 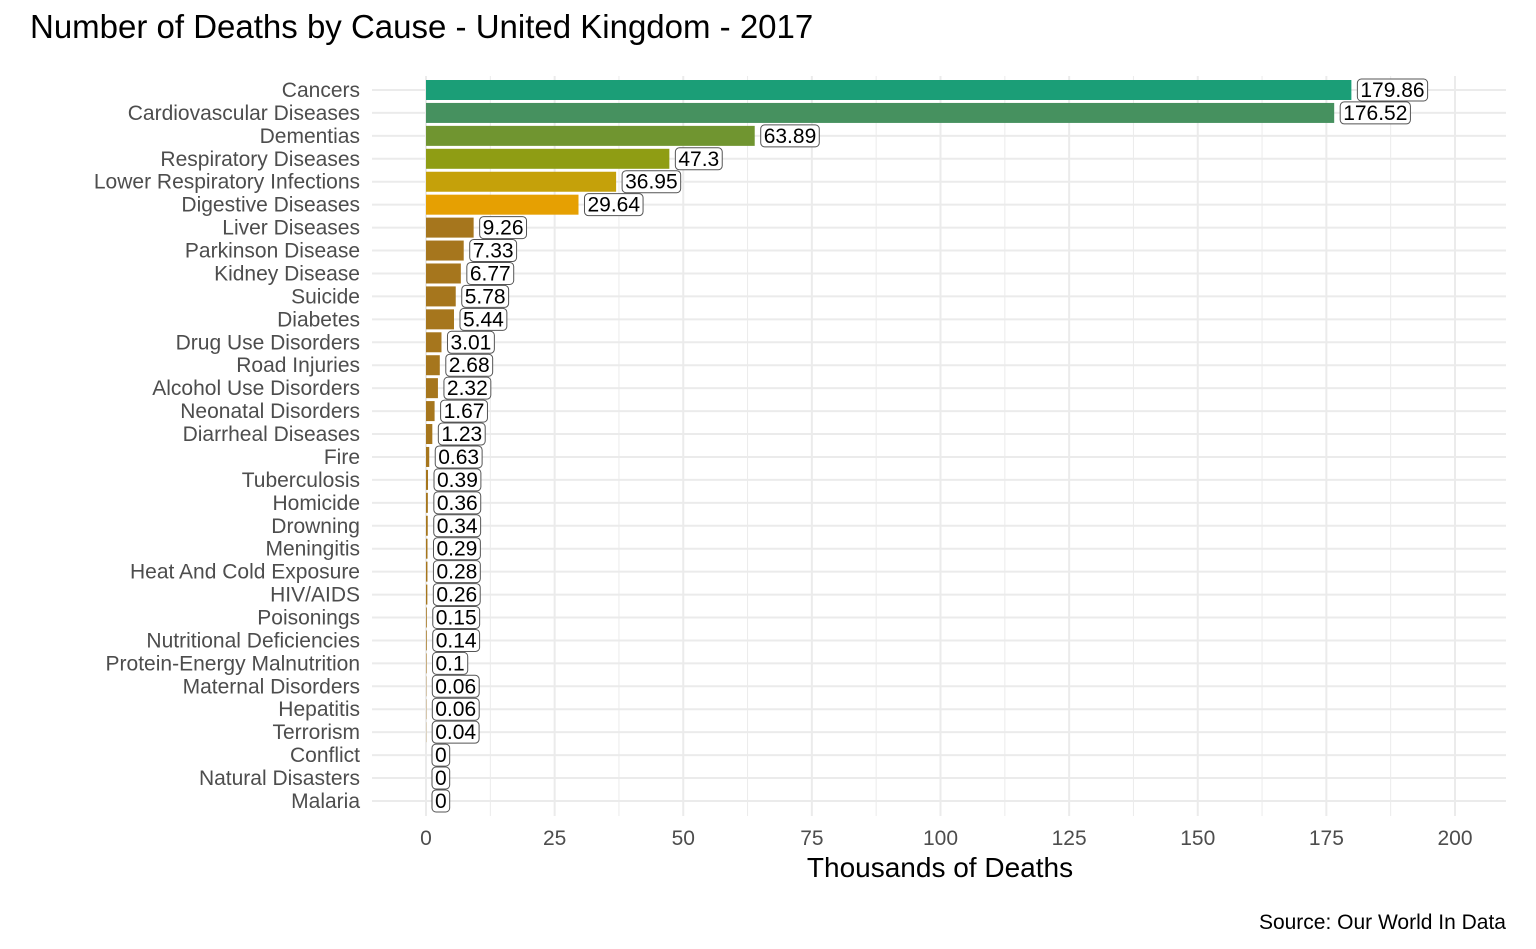 I want to click on x-tick-label: 25, so click(x=554, y=838).